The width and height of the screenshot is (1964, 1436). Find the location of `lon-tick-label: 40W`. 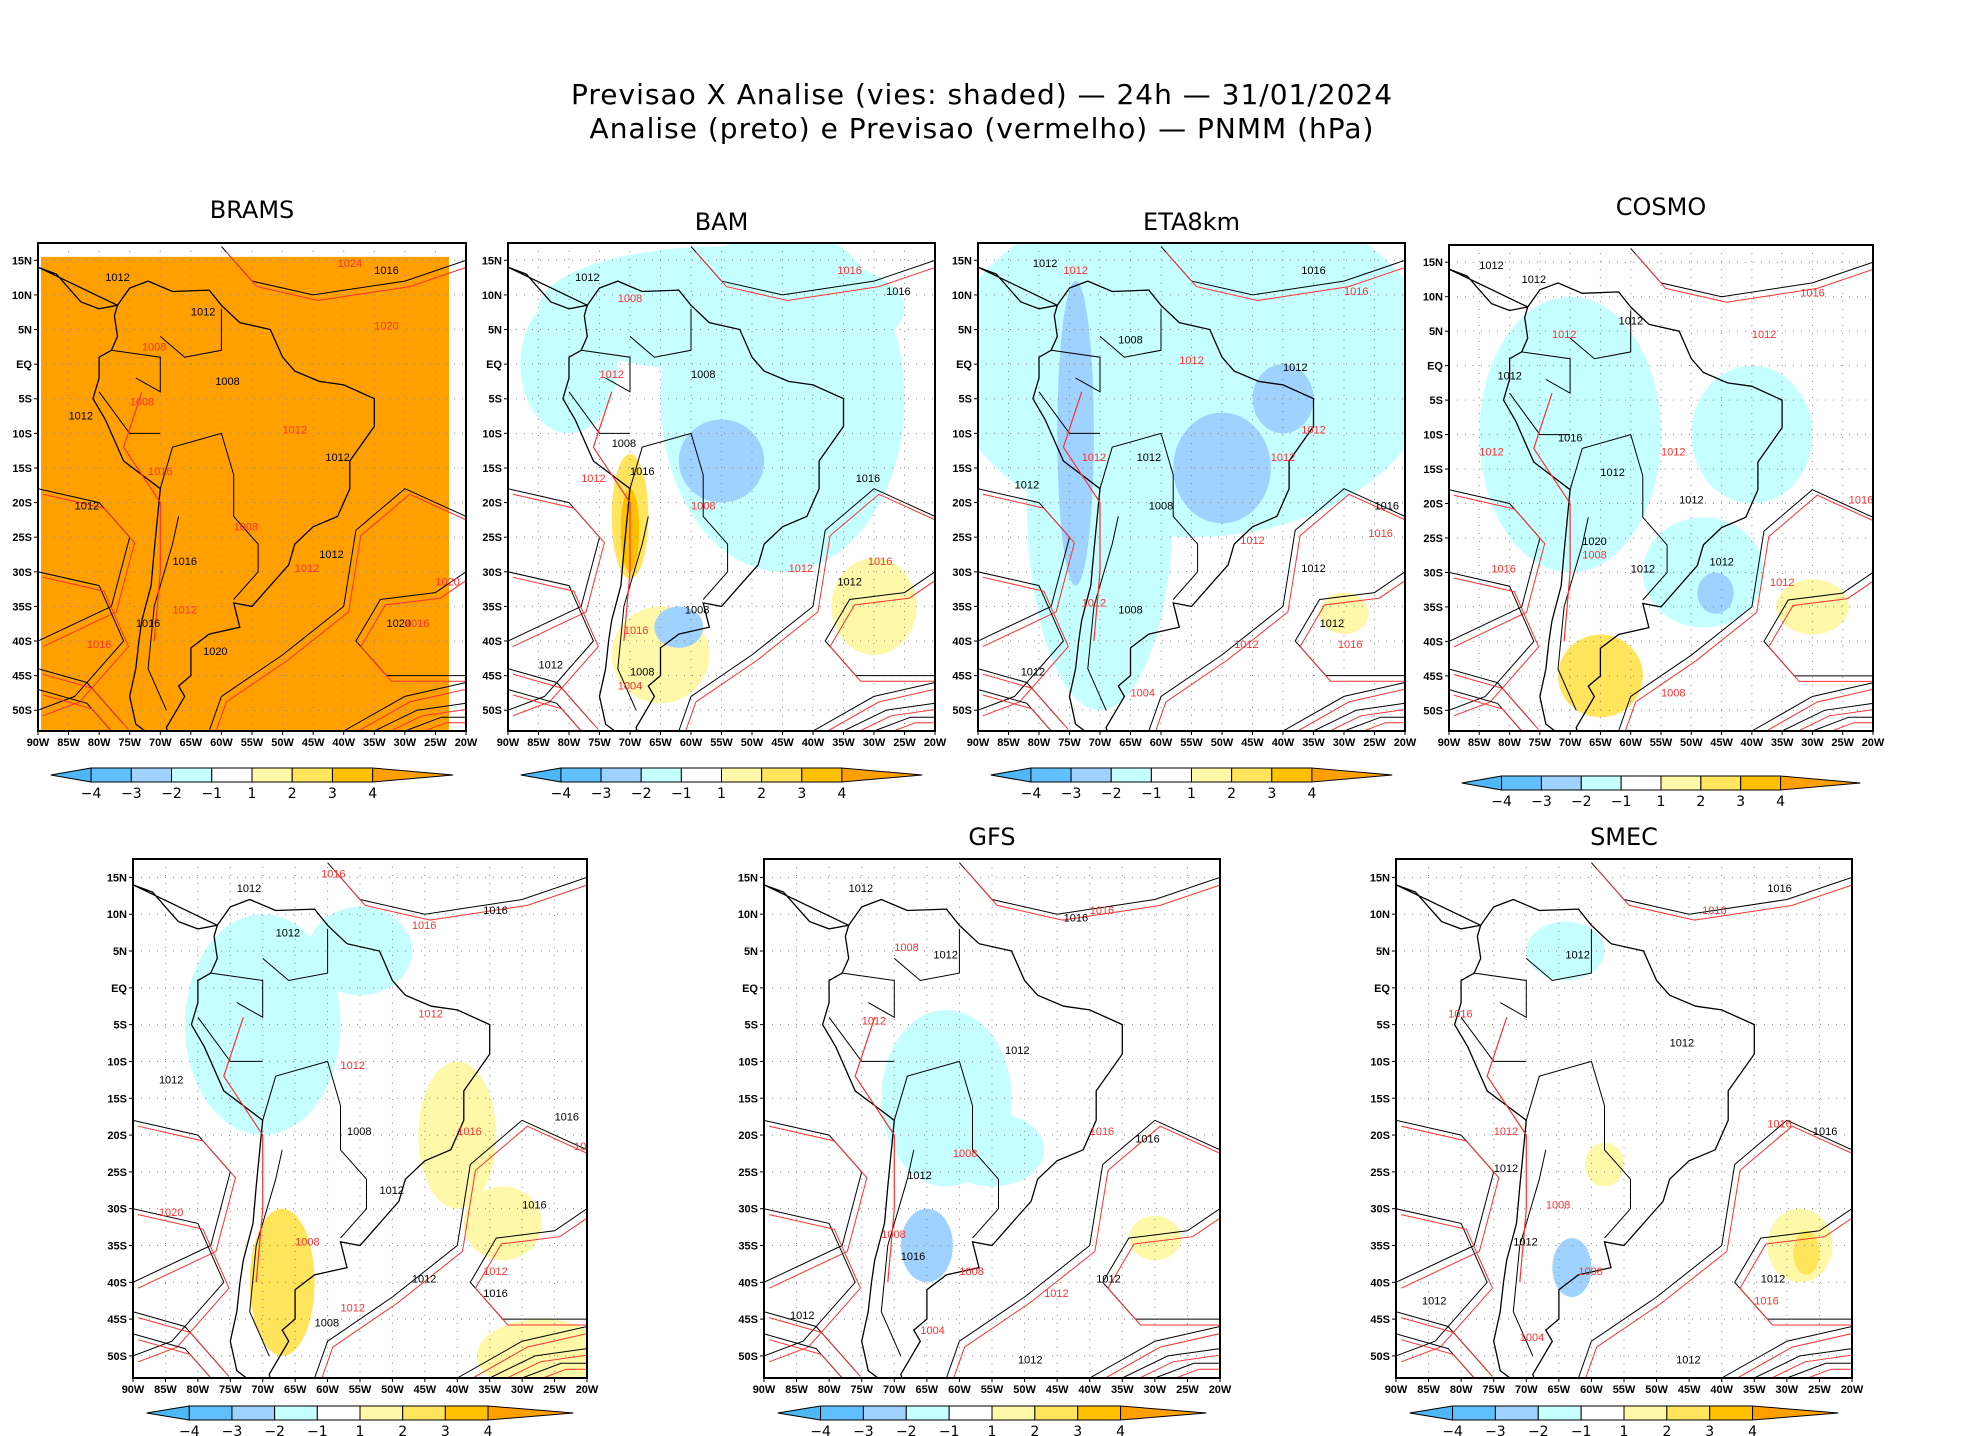

lon-tick-label: 40W is located at coordinates (1089, 1390).